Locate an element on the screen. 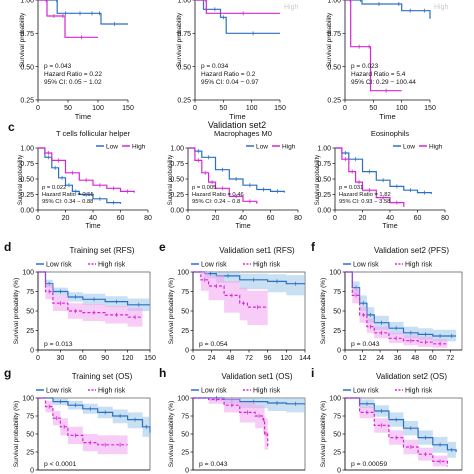 Image resolution: width=474 pixels, height=474 pixels. hazard-ratio: Hazard Ratio = 1.82 is located at coordinates (365, 195).